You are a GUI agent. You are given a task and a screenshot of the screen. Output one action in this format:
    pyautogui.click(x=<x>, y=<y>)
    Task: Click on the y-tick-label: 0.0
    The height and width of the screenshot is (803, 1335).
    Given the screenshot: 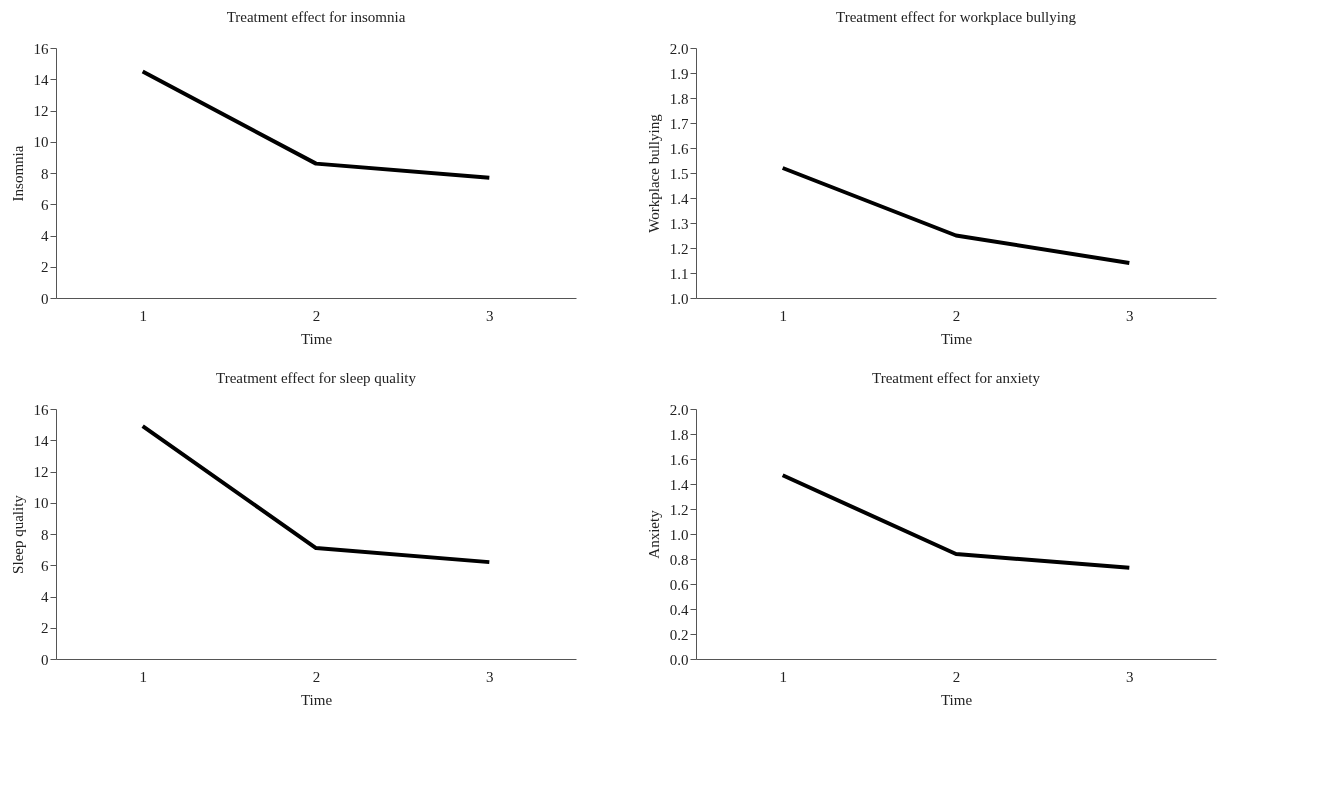 What is the action you would take?
    pyautogui.click(x=679, y=659)
    